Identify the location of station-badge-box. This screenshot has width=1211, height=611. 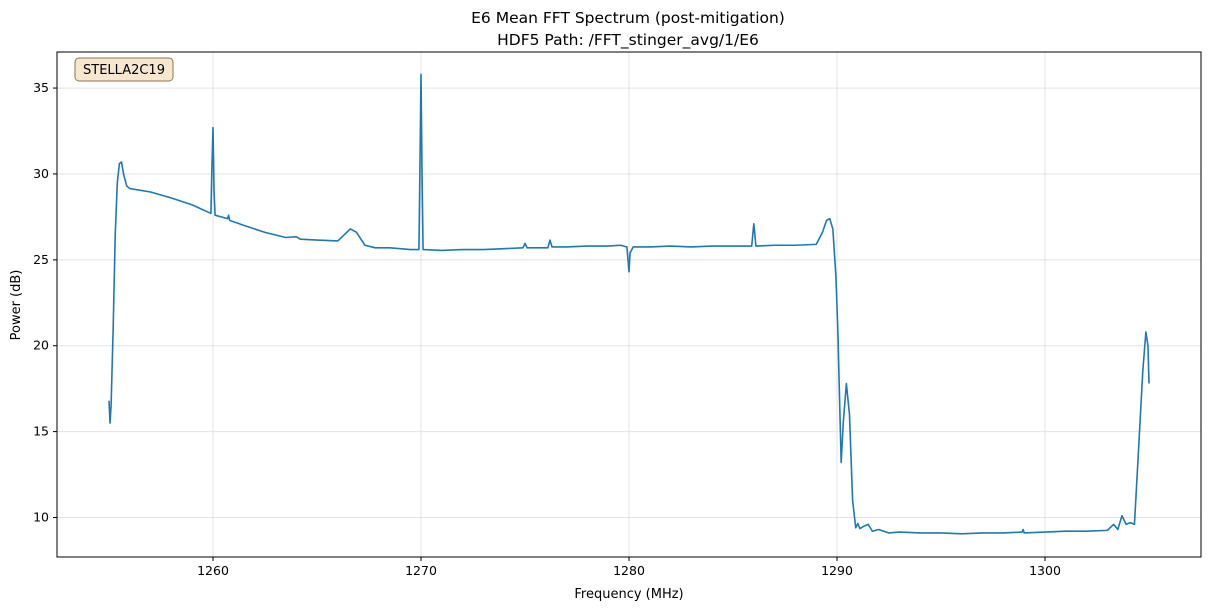
(124, 69).